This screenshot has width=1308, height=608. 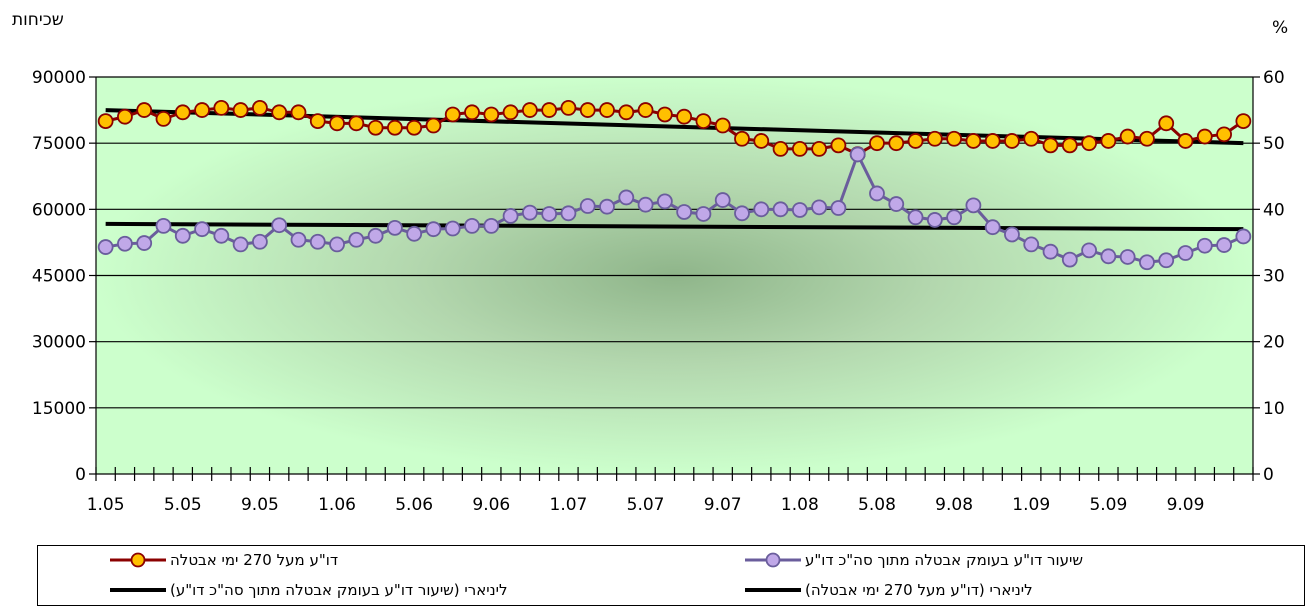 I want to click on y-right-tick-label: 40, so click(x=1274, y=210).